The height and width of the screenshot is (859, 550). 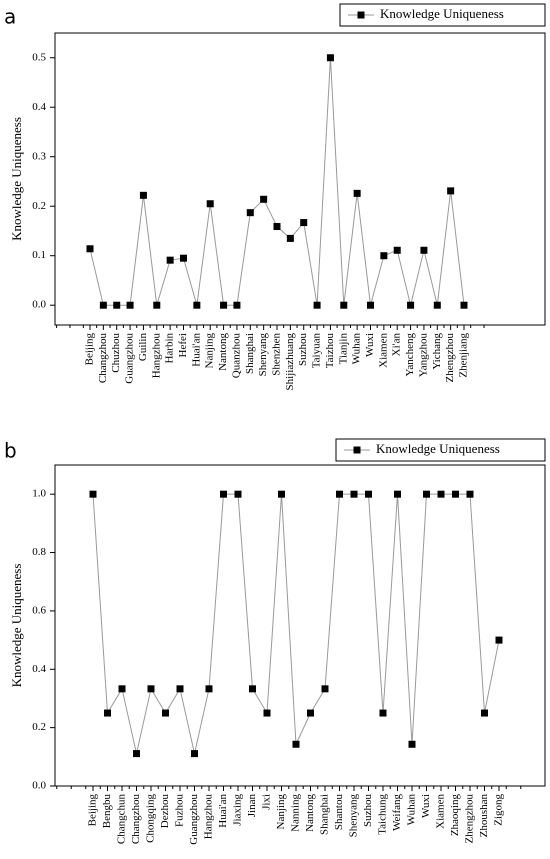 What do you see at coordinates (90, 349) in the screenshot?
I see `x-tick-label: Beijing` at bounding box center [90, 349].